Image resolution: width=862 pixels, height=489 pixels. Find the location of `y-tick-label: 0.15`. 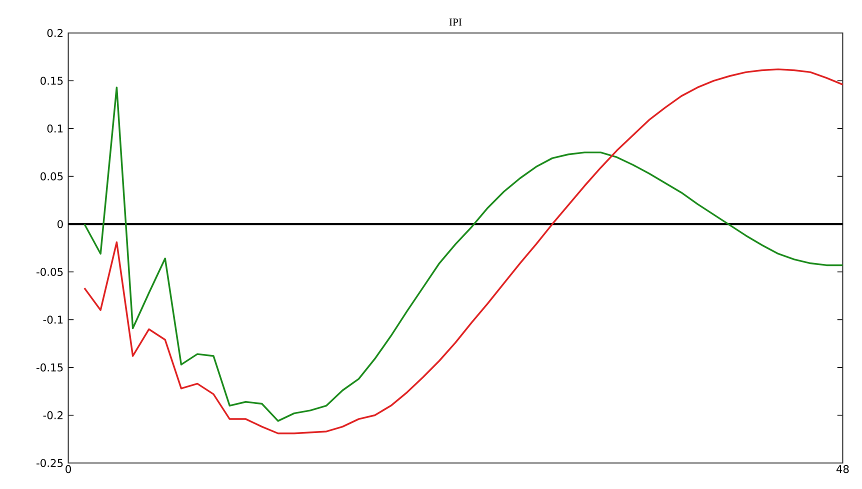

y-tick-label: 0.15 is located at coordinates (51, 80).